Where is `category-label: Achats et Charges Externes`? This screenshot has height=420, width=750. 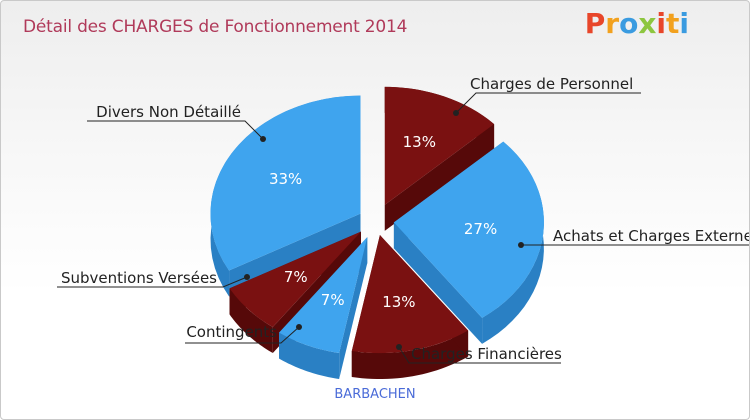
category-label: Achats et Charges Externes is located at coordinates (651, 236).